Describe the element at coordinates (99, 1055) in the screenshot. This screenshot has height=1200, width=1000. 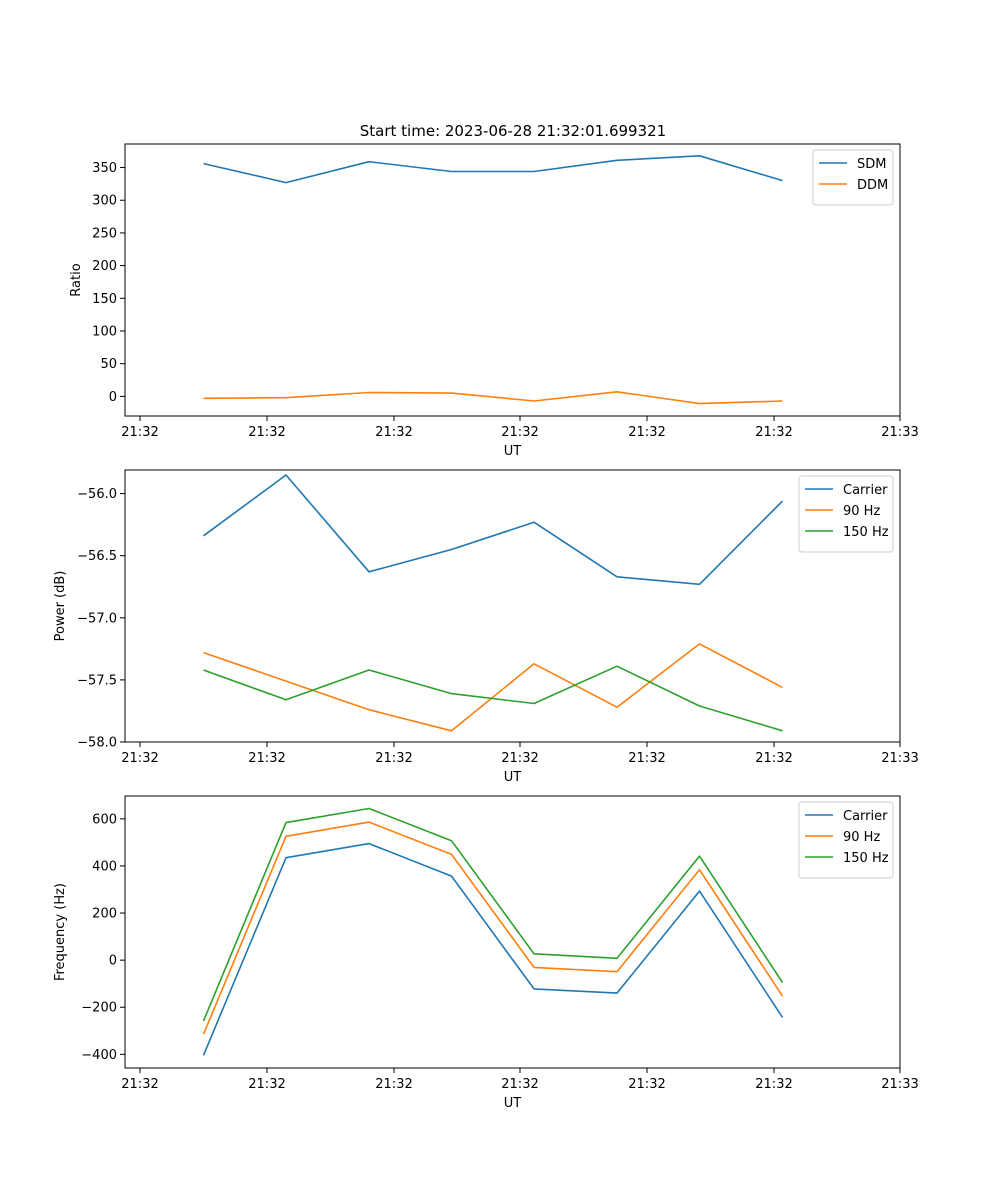
I see `y-tick-label: −400` at that location.